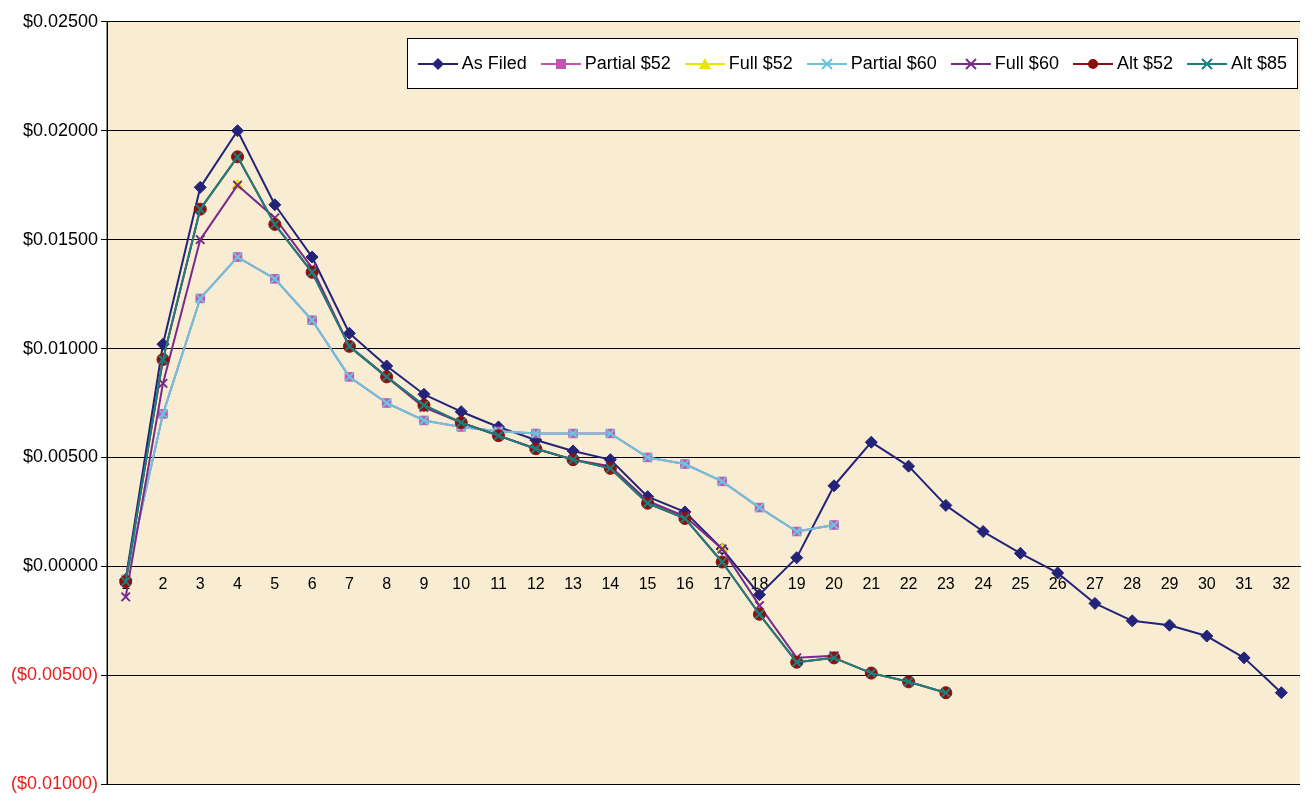 The width and height of the screenshot is (1314, 805). Describe the element at coordinates (684, 584) in the screenshot. I see `x-tick-label: 16` at that location.